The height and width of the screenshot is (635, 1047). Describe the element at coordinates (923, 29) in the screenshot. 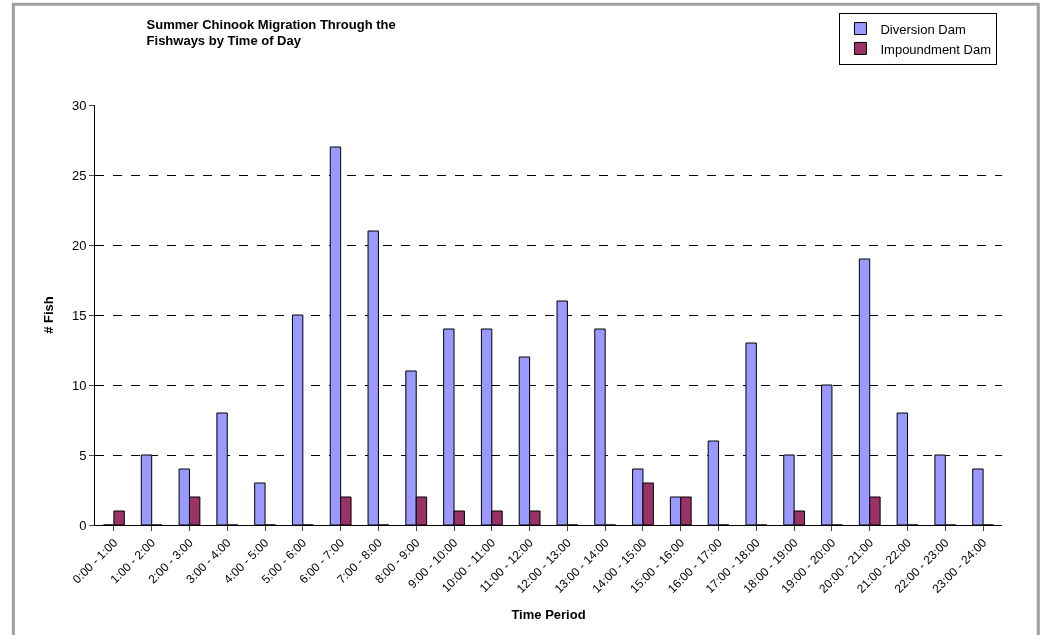

I see `legend-label: Diversion Dam` at that location.